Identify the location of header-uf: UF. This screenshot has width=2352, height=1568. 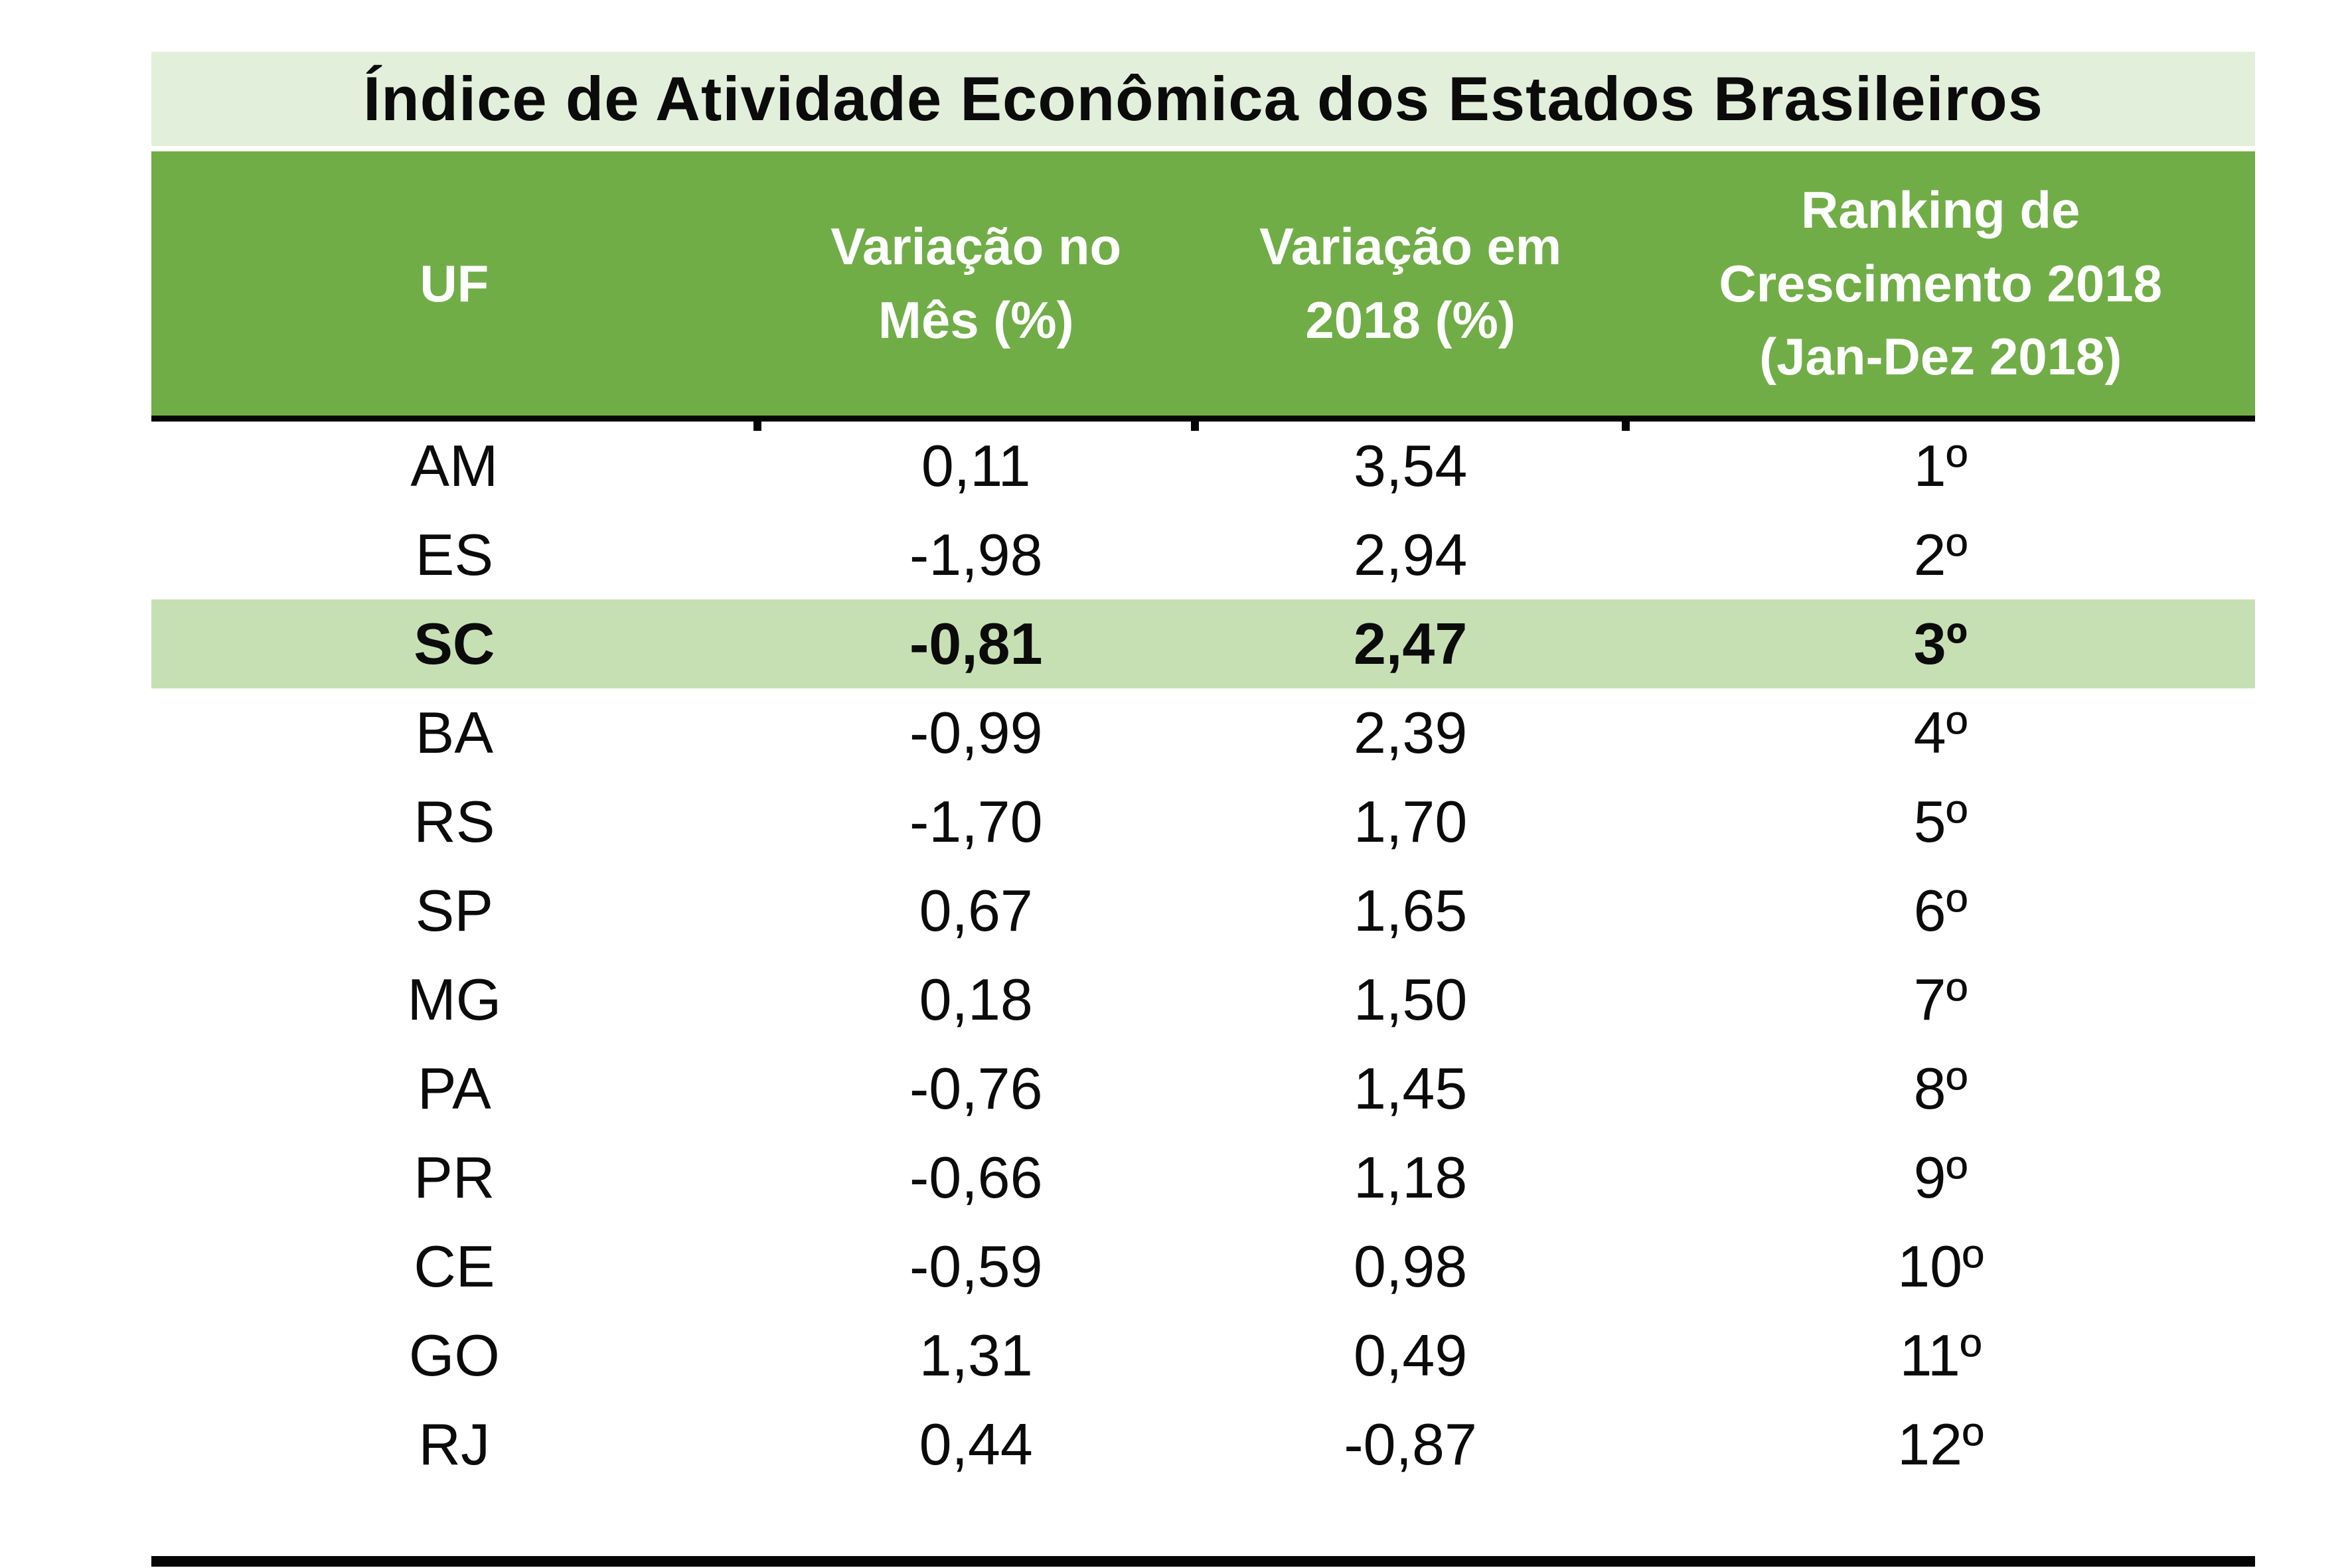
(455, 283).